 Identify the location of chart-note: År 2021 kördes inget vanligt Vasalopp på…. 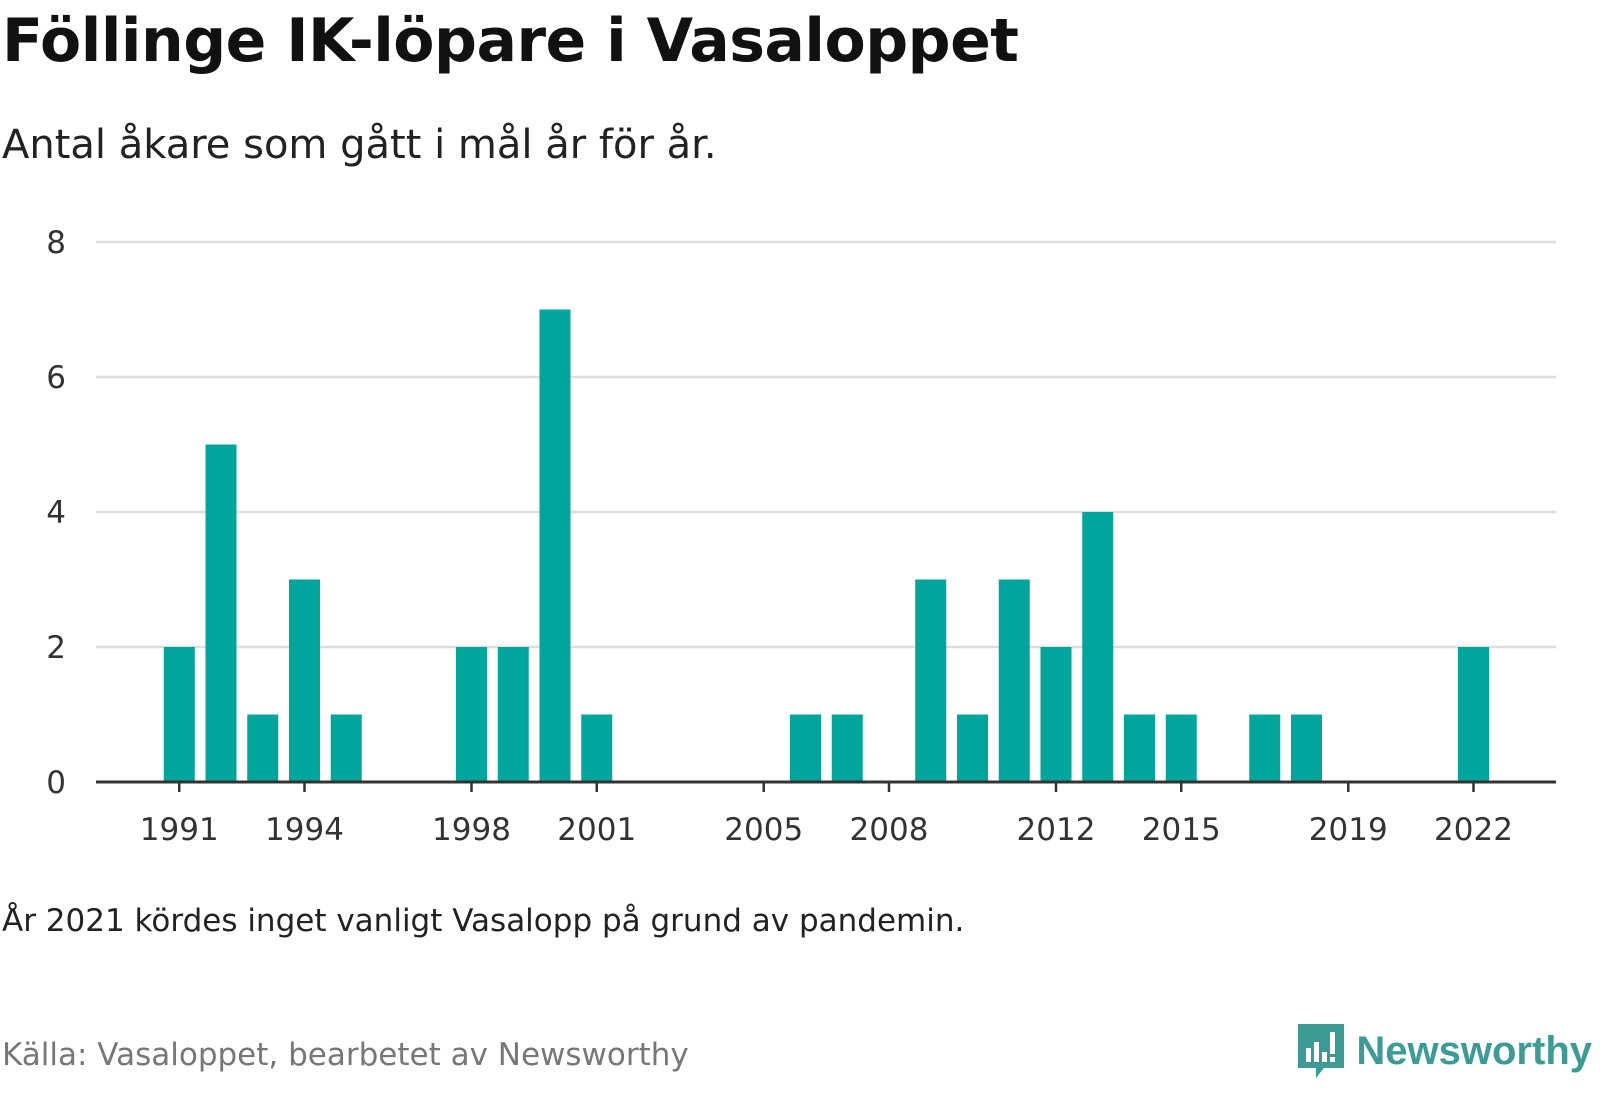
(483, 921).